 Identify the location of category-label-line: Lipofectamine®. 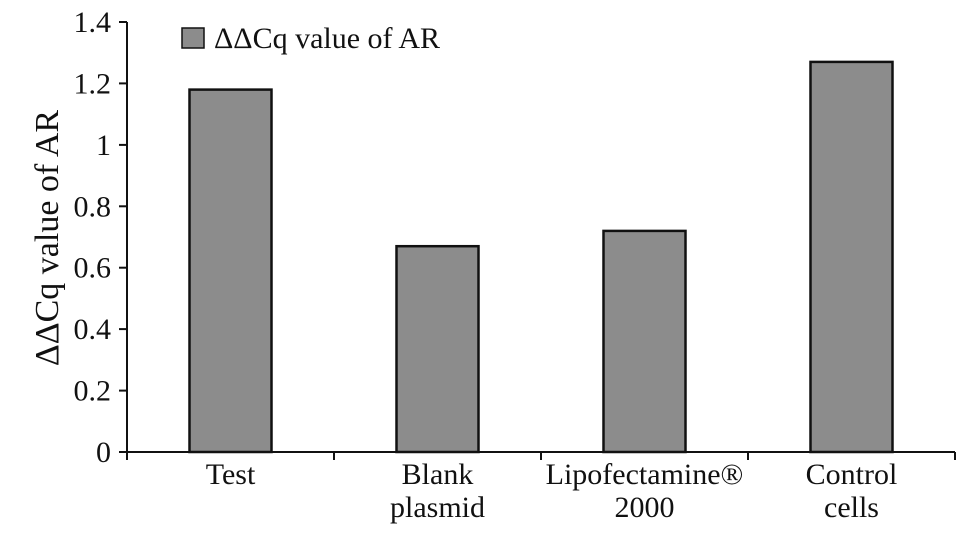
(645, 474).